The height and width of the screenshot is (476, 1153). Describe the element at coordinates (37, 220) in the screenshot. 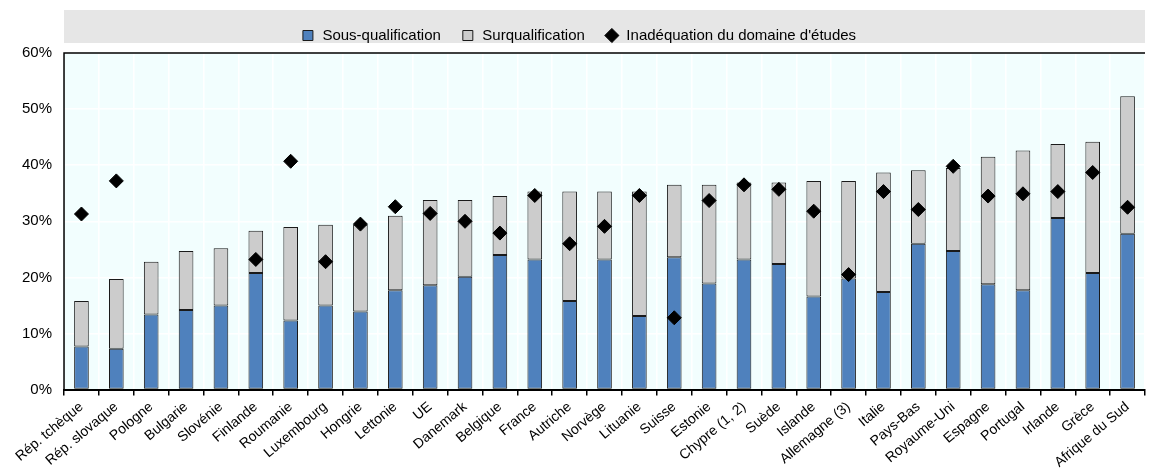

I see `y-tick-label: 30%` at that location.